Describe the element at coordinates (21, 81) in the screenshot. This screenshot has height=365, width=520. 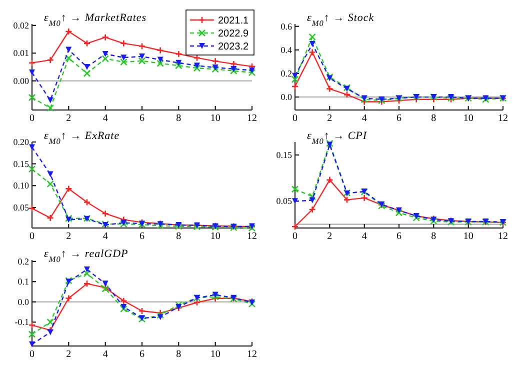
I see `y-tick-label: 0.00` at that location.